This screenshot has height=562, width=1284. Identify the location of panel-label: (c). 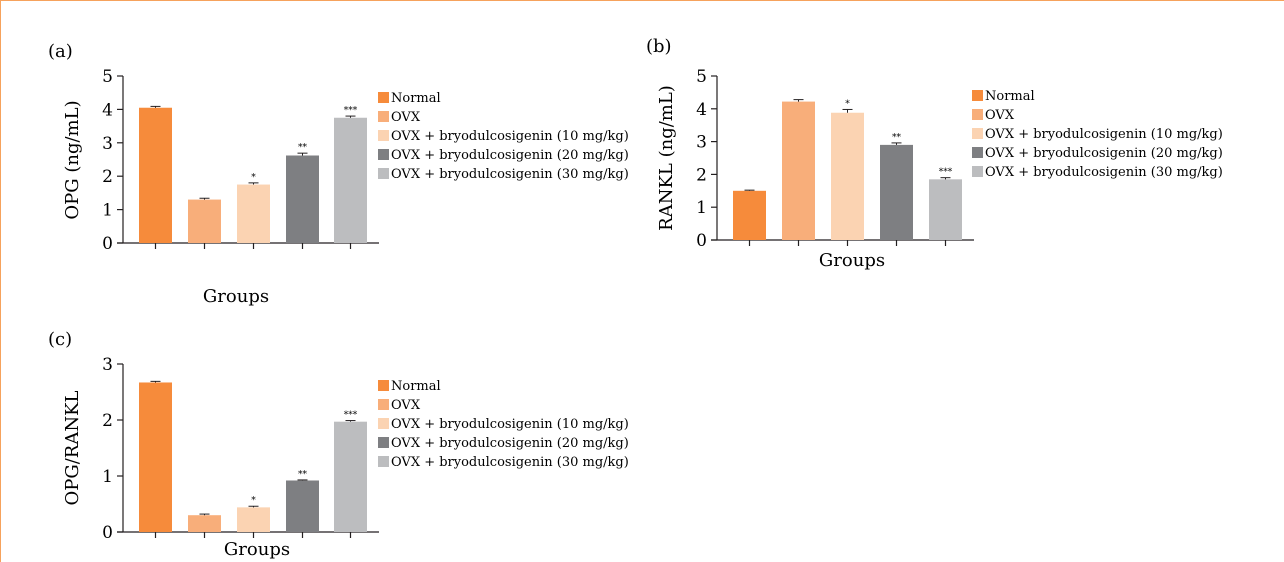
(60, 339).